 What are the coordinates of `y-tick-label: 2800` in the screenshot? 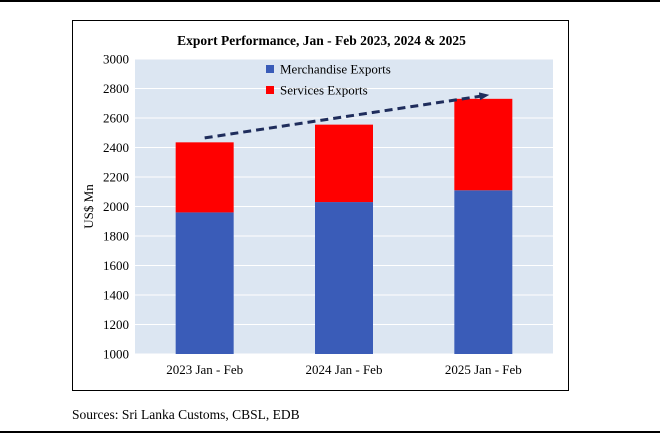 It's located at (116, 88).